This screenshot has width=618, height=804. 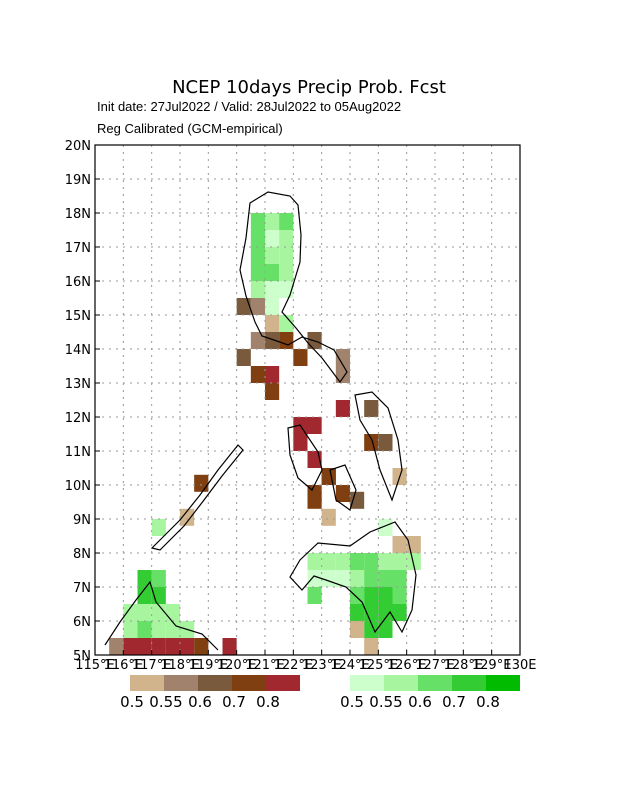 I want to click on lon-tick-label: 116°E, so click(x=124, y=665).